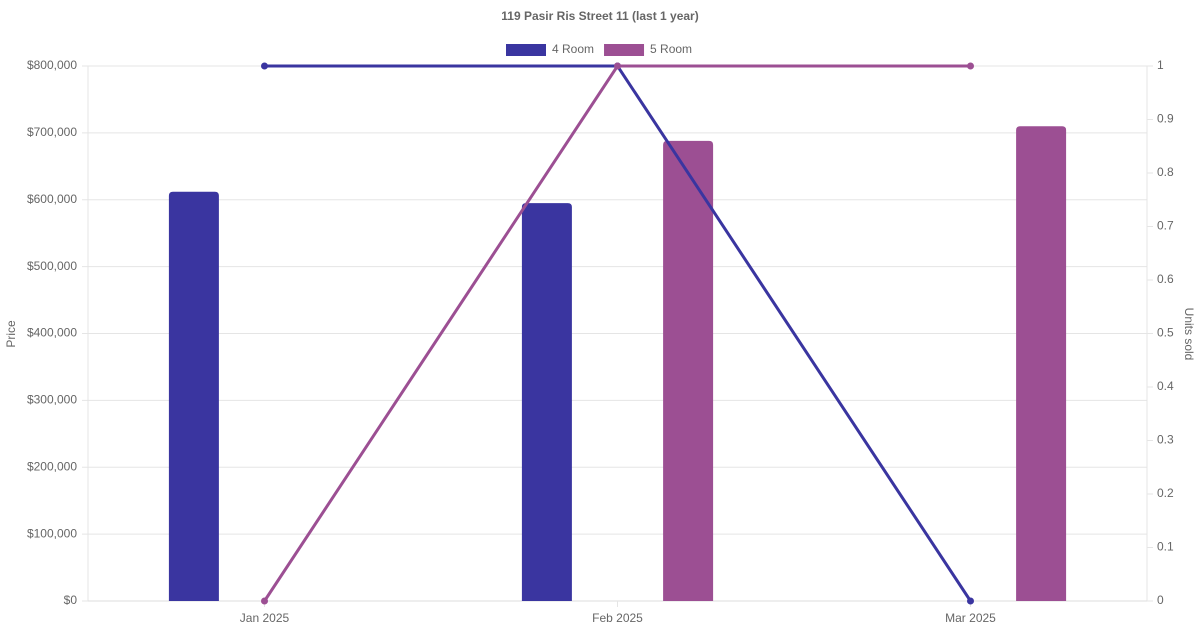  Describe the element at coordinates (1165, 386) in the screenshot. I see `y2-tick-label: 0.4` at that location.